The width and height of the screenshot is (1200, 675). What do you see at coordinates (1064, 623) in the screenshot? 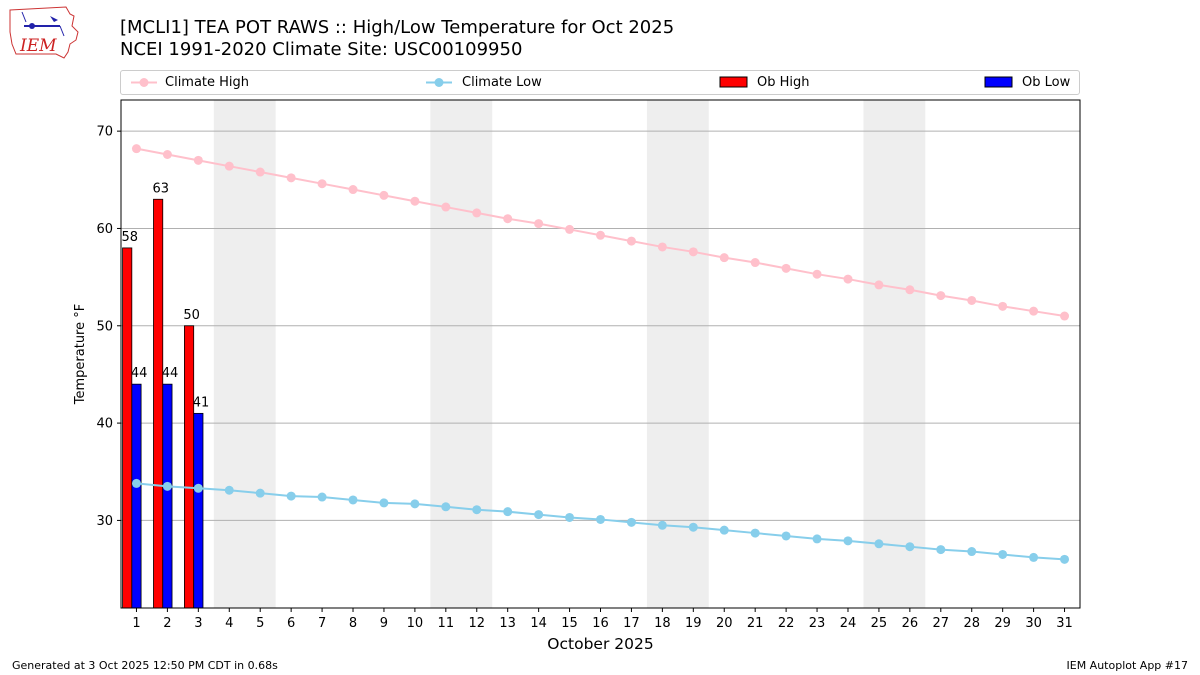
I see `x-tick-label: 31` at bounding box center [1064, 623].